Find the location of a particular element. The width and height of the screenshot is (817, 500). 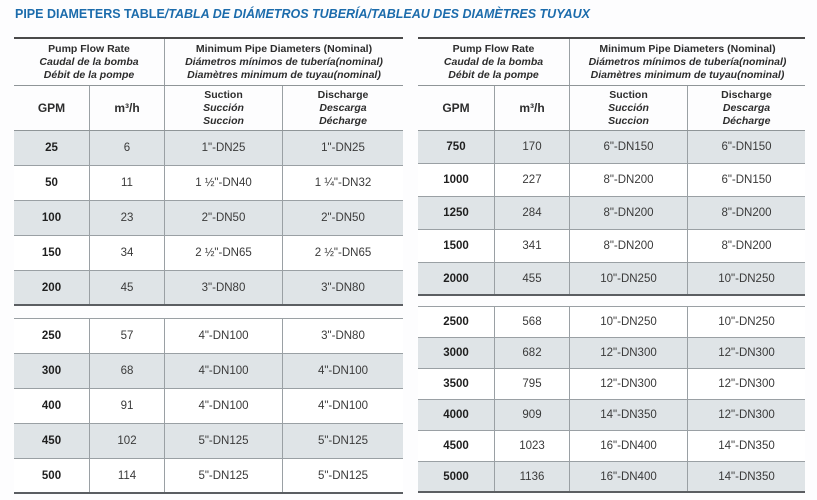

m3h-value: 91 is located at coordinates (127, 406).